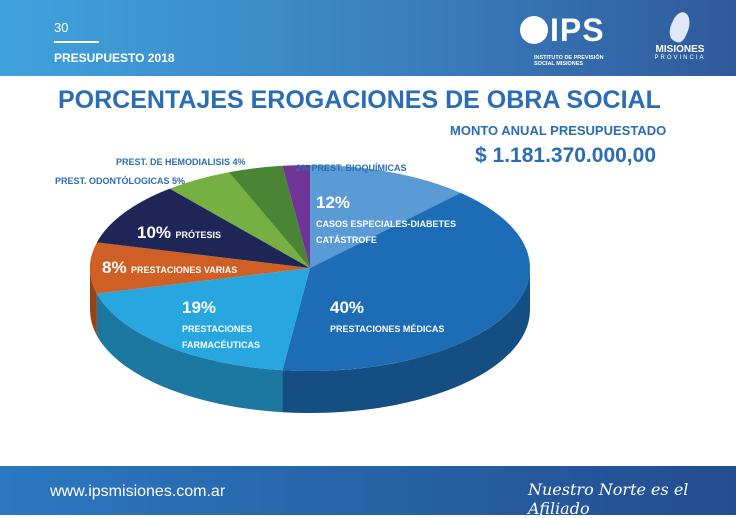 This screenshot has height=518, width=736. What do you see at coordinates (351, 168) in the screenshot?
I see `slice-label-bioquimicas: 2% PREST. BIOQUÍMICAS` at bounding box center [351, 168].